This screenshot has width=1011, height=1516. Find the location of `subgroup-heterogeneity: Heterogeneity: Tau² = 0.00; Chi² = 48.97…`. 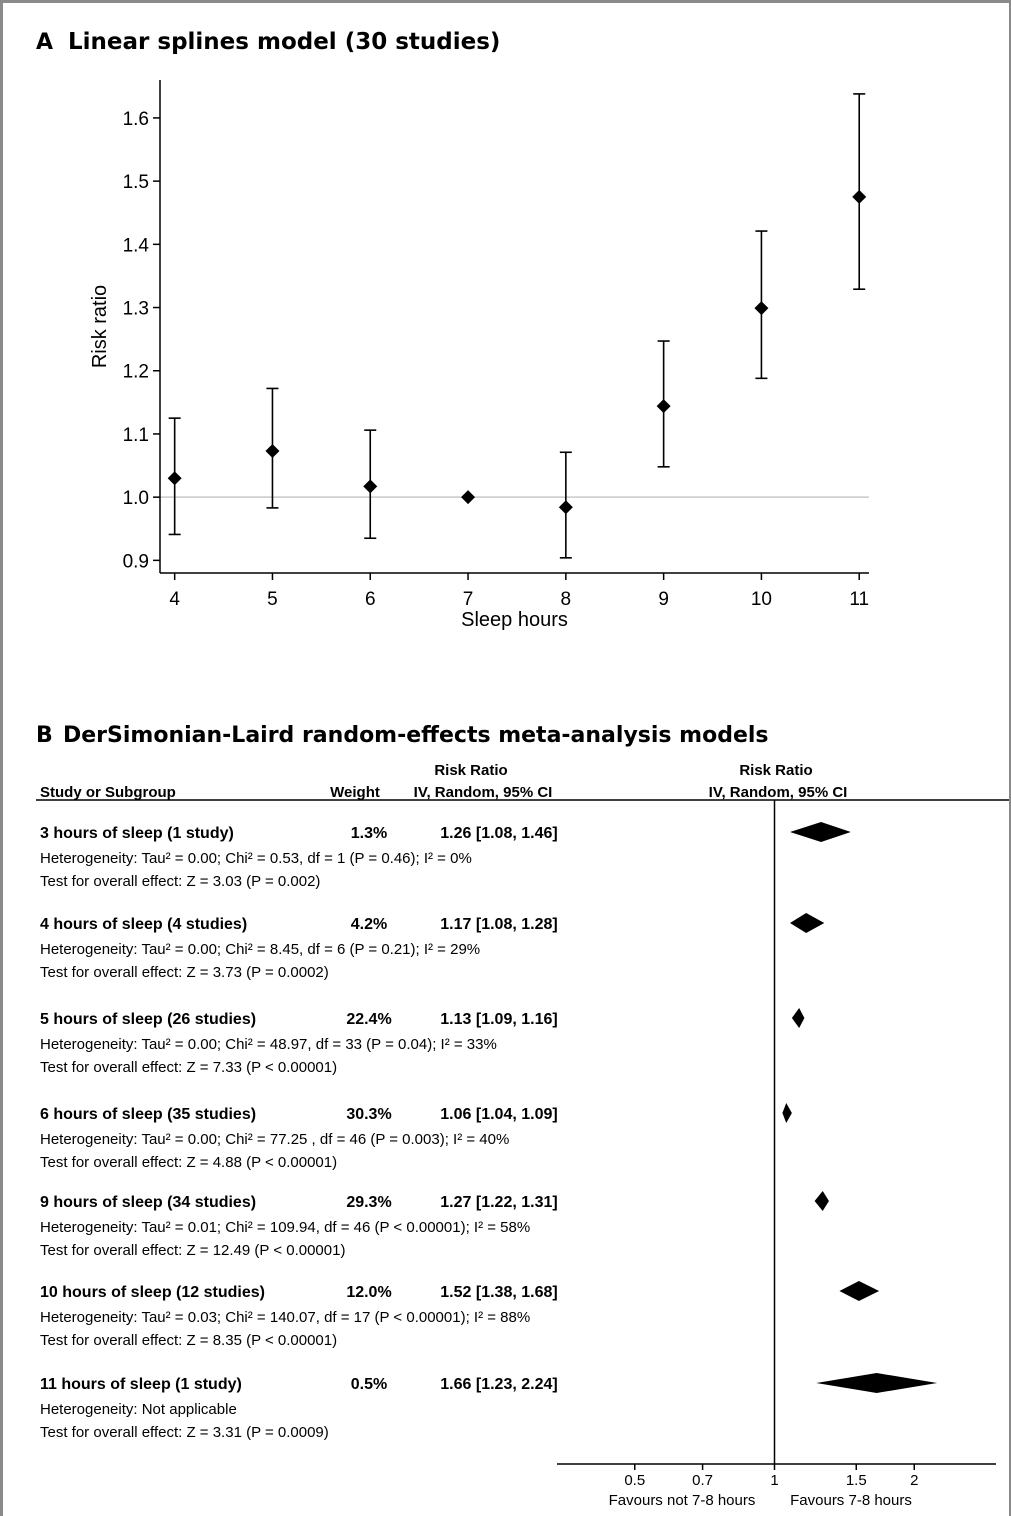

subgroup-heterogeneity: Heterogeneity: Tau² = 0.00; Chi² = 48.97… is located at coordinates (268, 1044).